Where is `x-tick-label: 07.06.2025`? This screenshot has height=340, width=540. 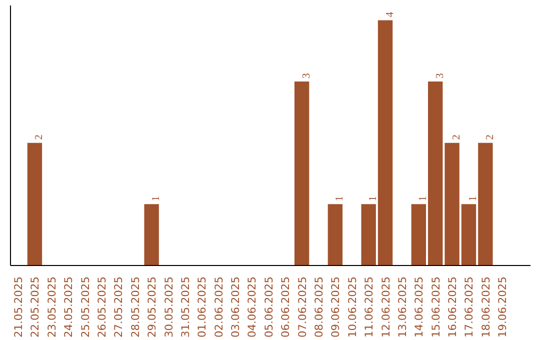
x-tick-label: 07.06.2025 is located at coordinates (302, 307).